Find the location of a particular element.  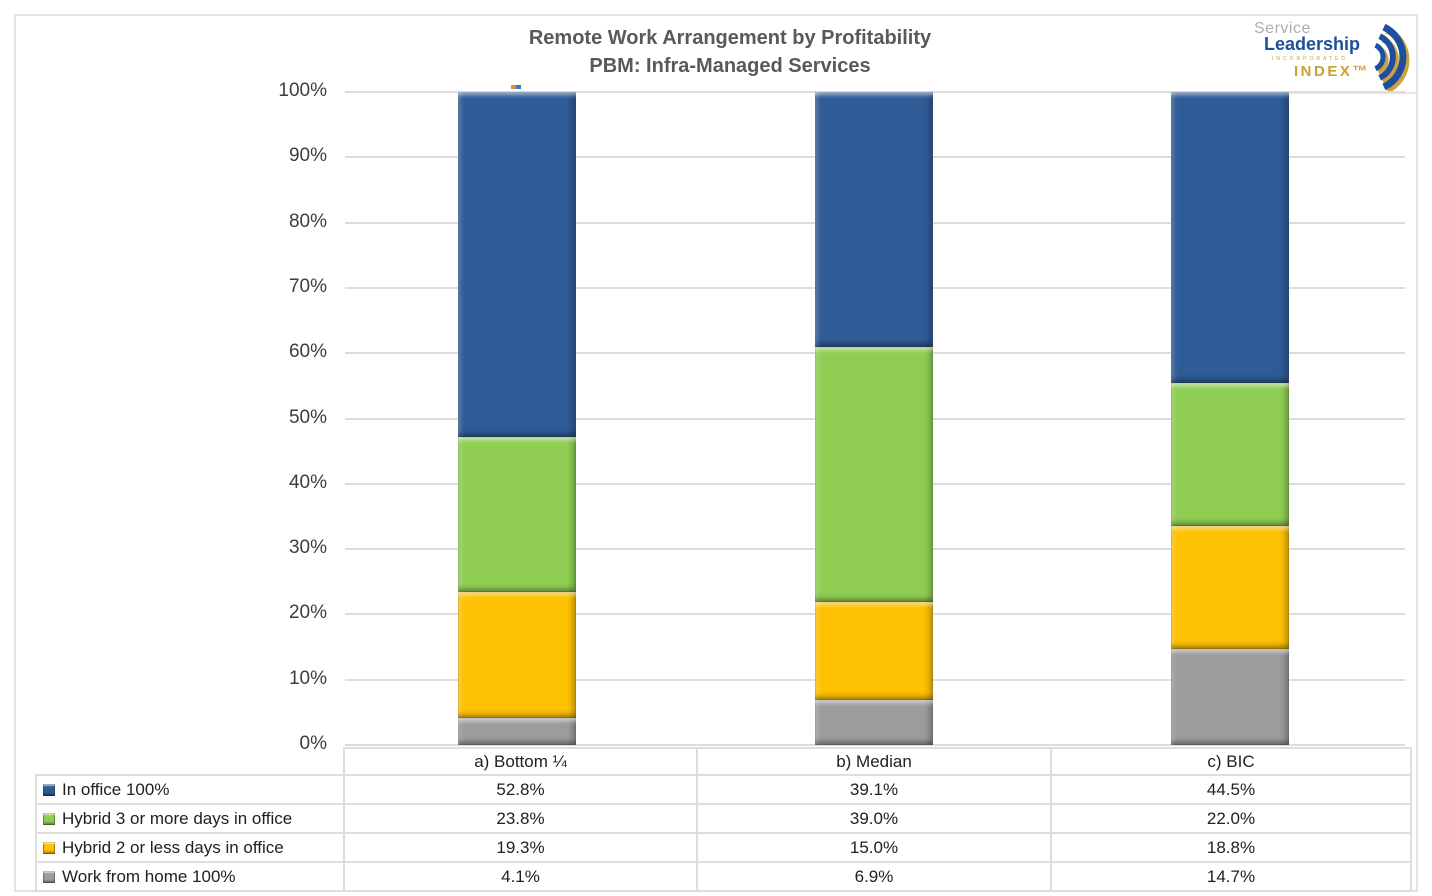

y-tick-label: 60% is located at coordinates (307, 352).